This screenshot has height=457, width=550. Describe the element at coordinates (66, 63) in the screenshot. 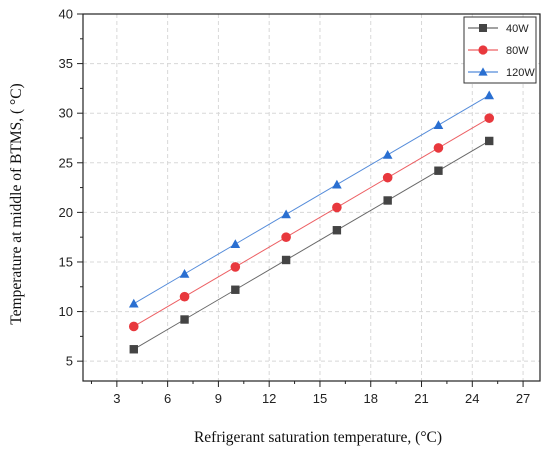

I see `y-tick-label: 35` at that location.